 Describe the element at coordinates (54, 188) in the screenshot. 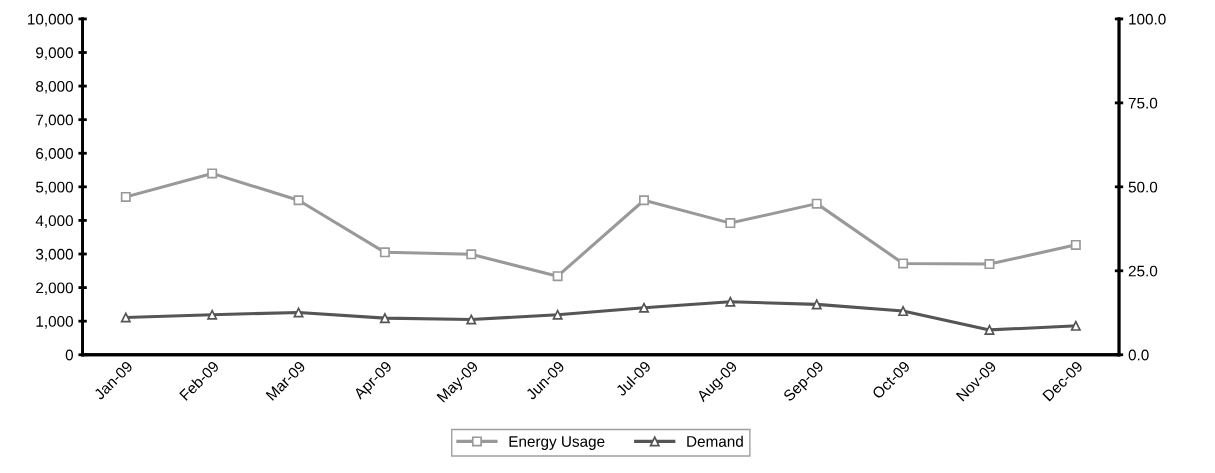

I see `y-tick-label: 5,000` at that location.